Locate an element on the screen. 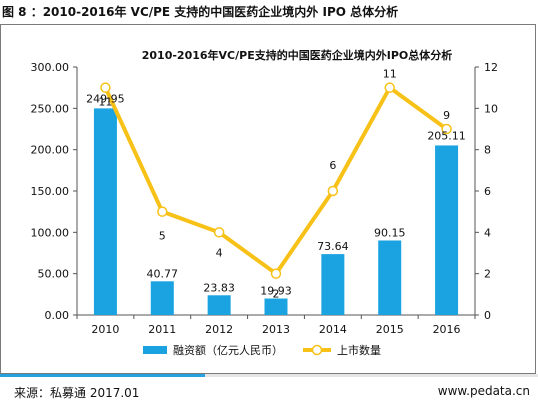 The image size is (538, 407). footer-url: www.pedata.cn is located at coordinates (483, 391).